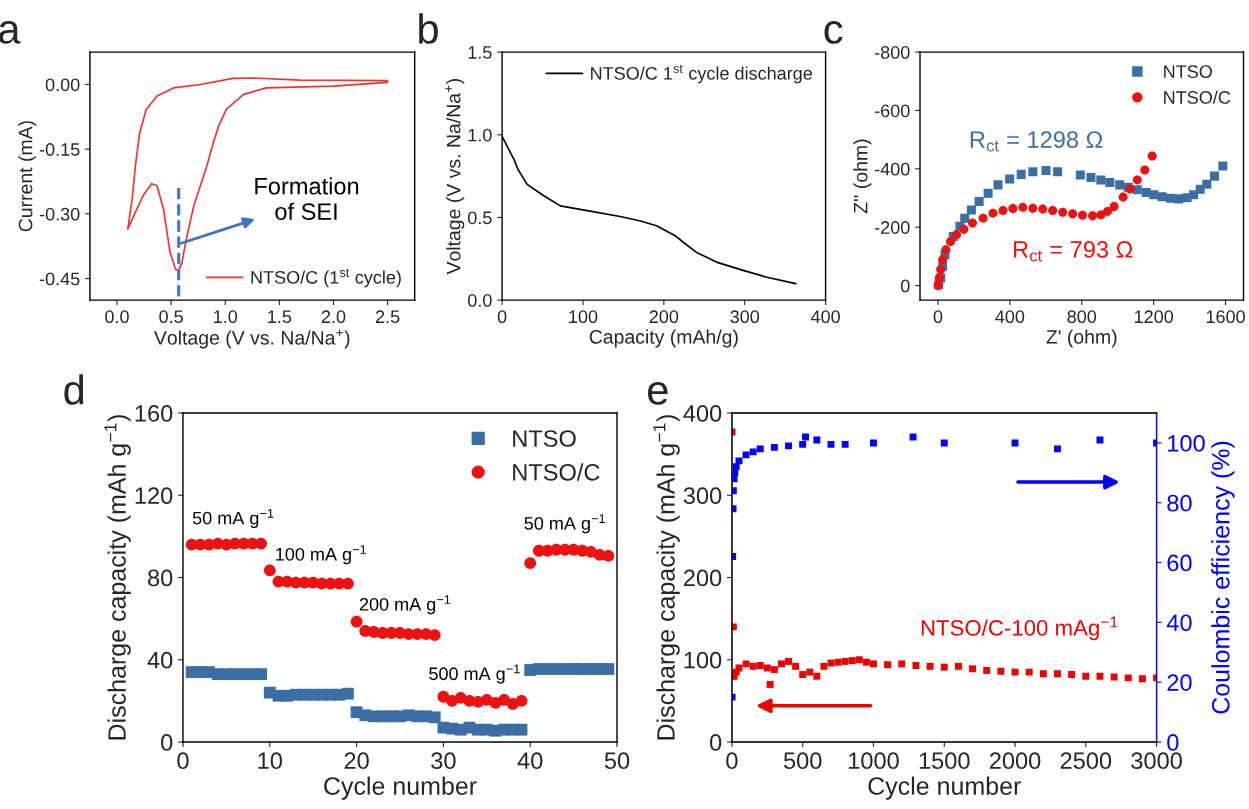  Describe the element at coordinates (892, 227) in the screenshot. I see `y-tick-label: -200` at that location.